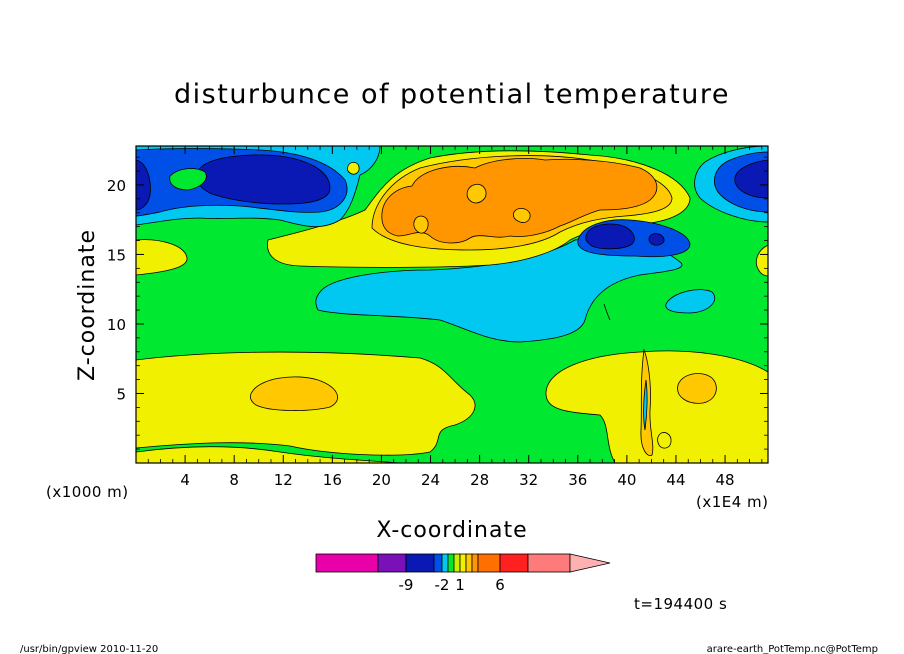 The image size is (904, 654). I want to click on streak-contour-upper, so click(607, 312).